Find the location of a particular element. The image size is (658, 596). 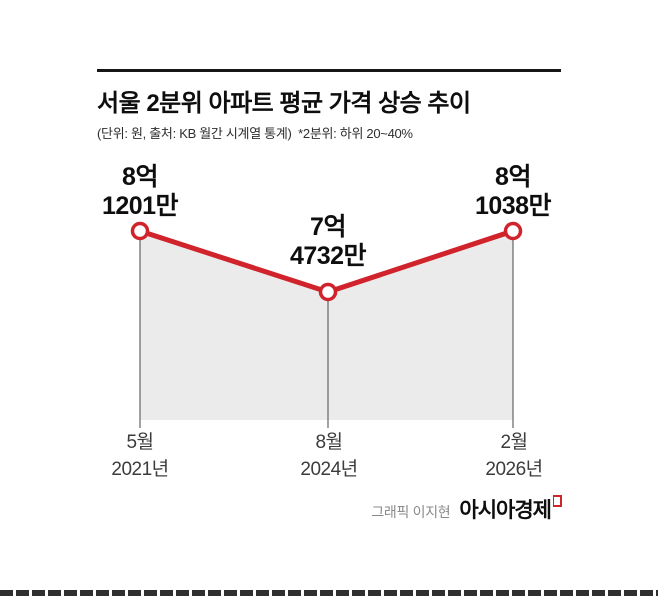

x-axis-label-2: 8월 2024년 is located at coordinates (329, 456).